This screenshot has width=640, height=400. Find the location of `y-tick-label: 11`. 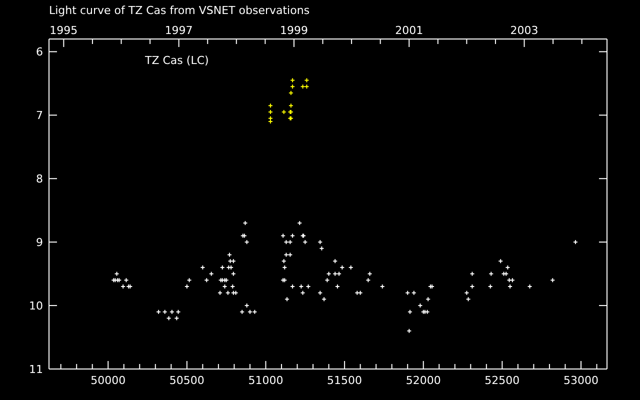

y-tick-label: 11 is located at coordinates (36, 369).